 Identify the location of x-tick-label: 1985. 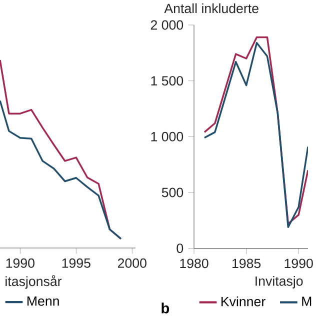
(246, 263).